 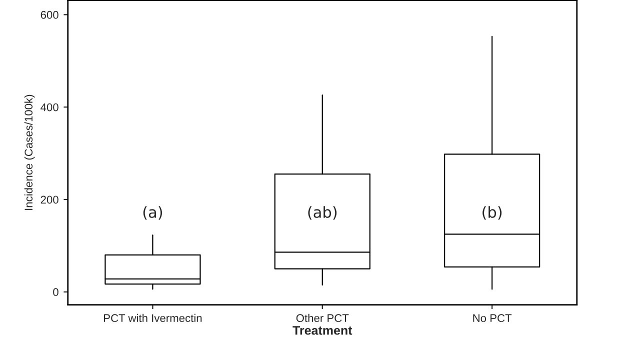 I want to click on annotation: (b), so click(x=492, y=213).